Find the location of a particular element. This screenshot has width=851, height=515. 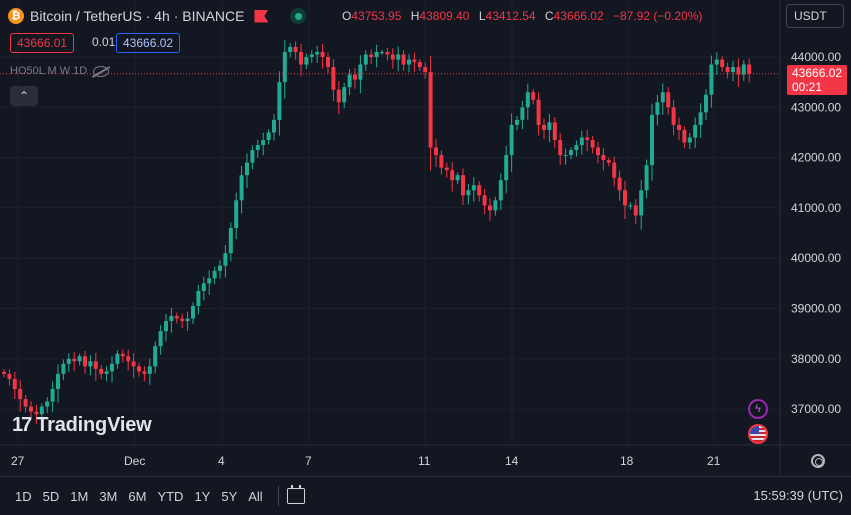

indicator-legend: HO50L M W 1D is located at coordinates (60, 71).